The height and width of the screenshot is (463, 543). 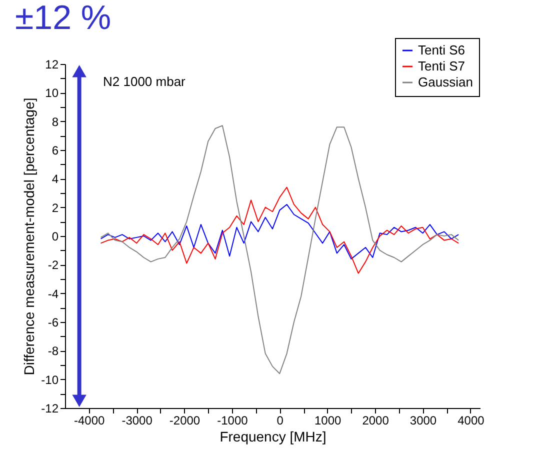 What do you see at coordinates (184, 421) in the screenshot?
I see `x-tick-label: -2000` at bounding box center [184, 421].